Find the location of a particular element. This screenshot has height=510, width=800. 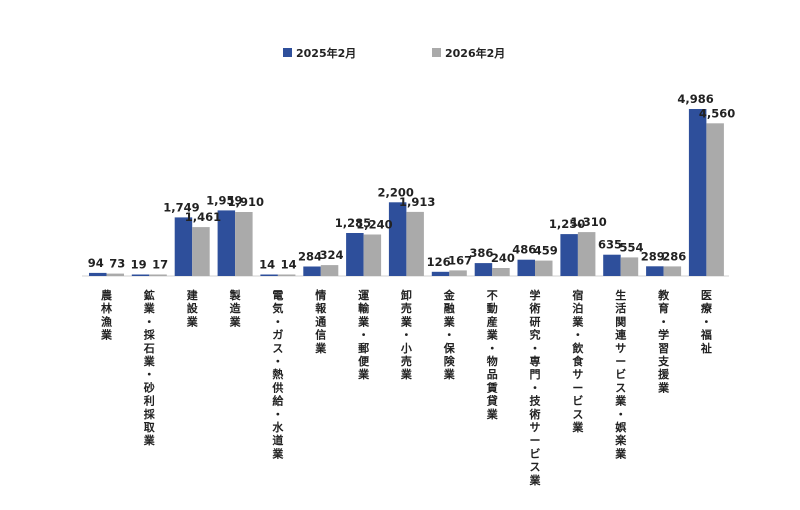

legend-label-2026: 2026年2月 is located at coordinates (475, 53).